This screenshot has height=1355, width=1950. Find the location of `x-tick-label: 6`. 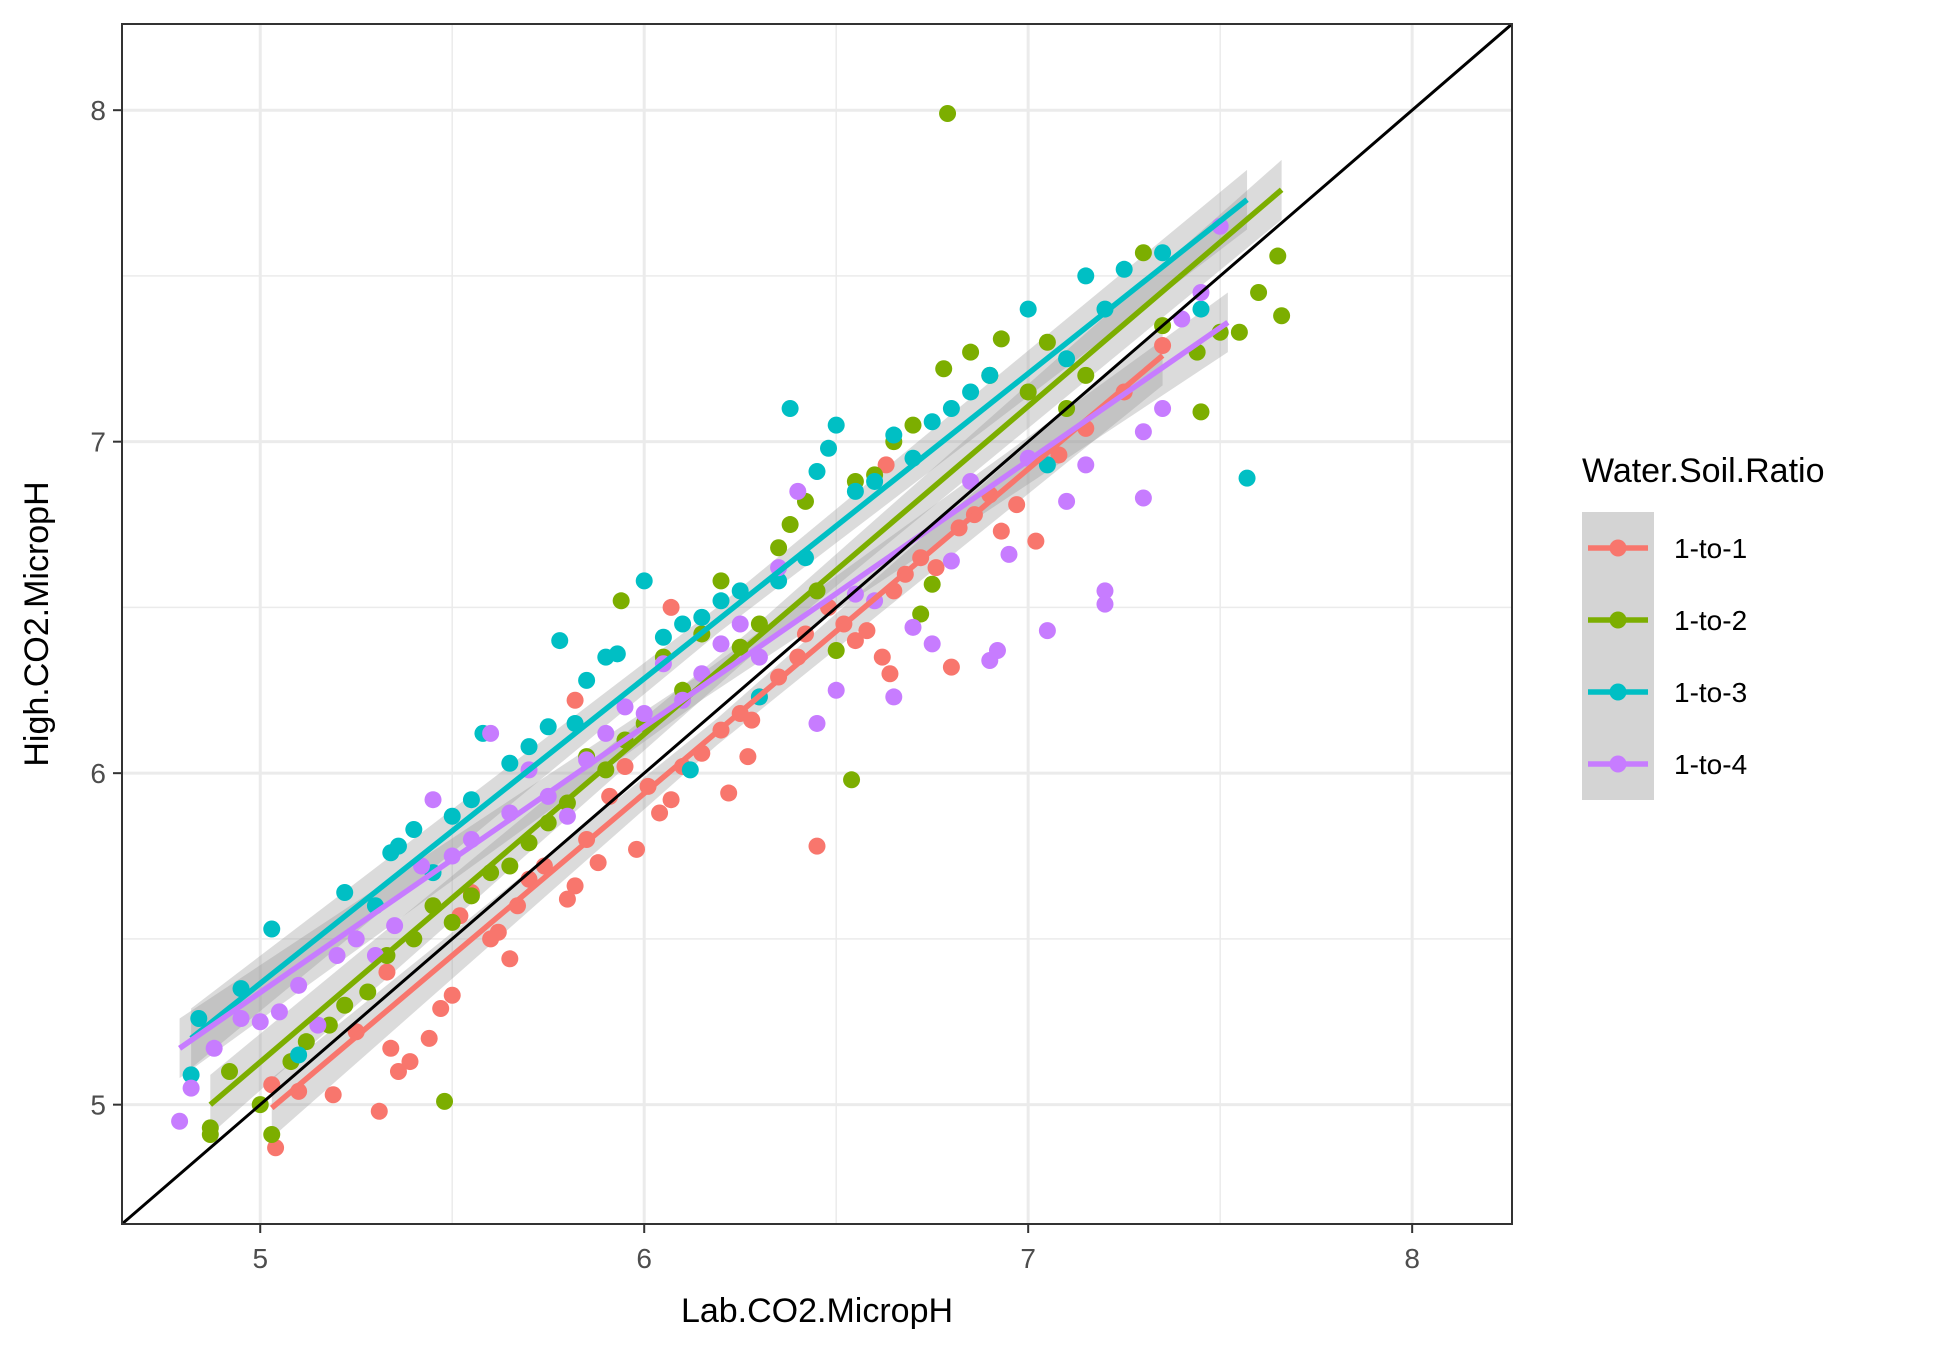

x-tick-label: 6 is located at coordinates (644, 1258).